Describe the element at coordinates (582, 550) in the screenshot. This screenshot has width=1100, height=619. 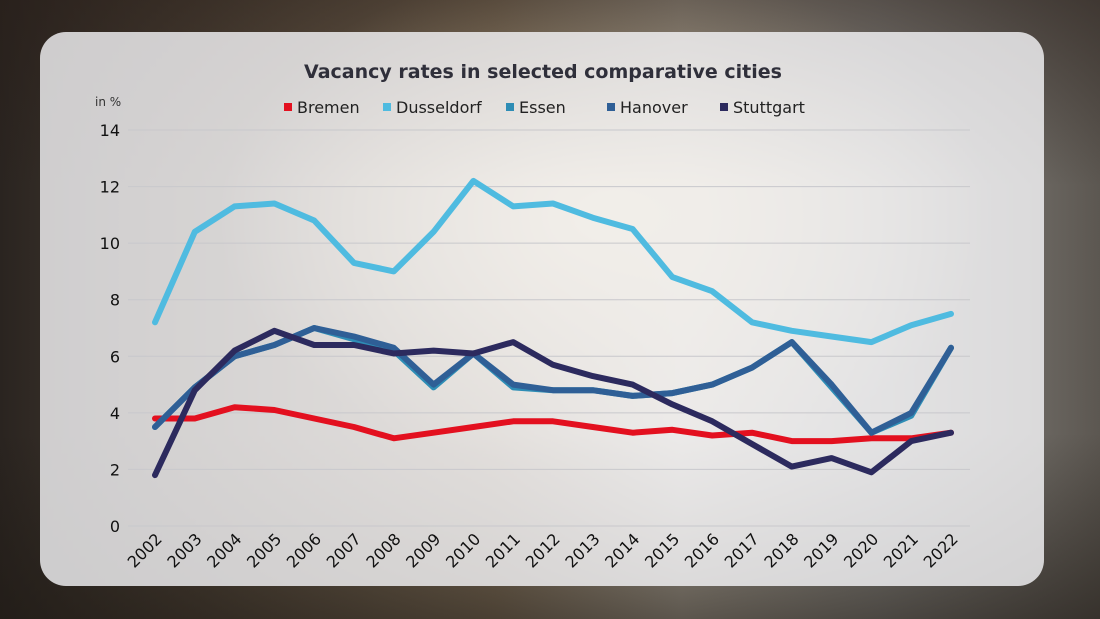
I see `x-tick-label: 2013` at that location.